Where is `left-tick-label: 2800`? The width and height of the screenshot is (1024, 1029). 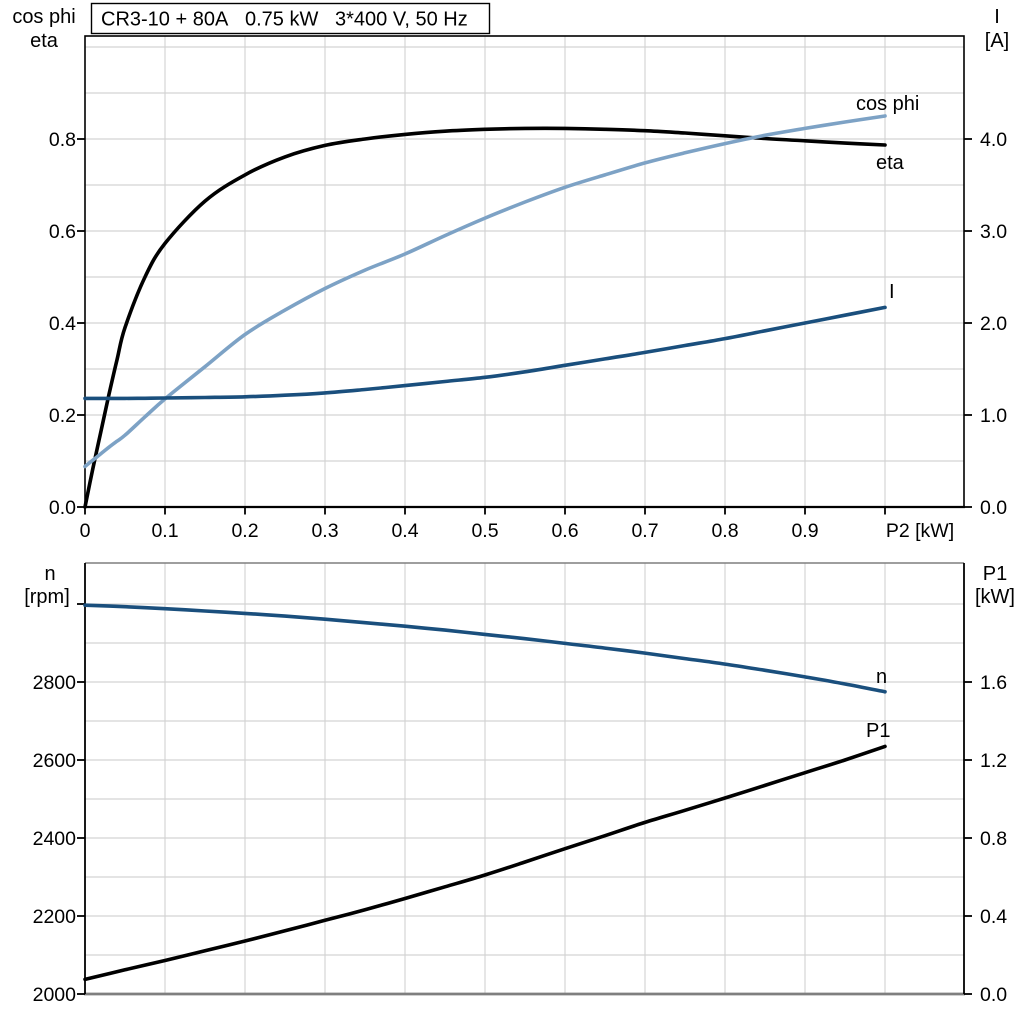 left-tick-label: 2800 is located at coordinates (55, 683).